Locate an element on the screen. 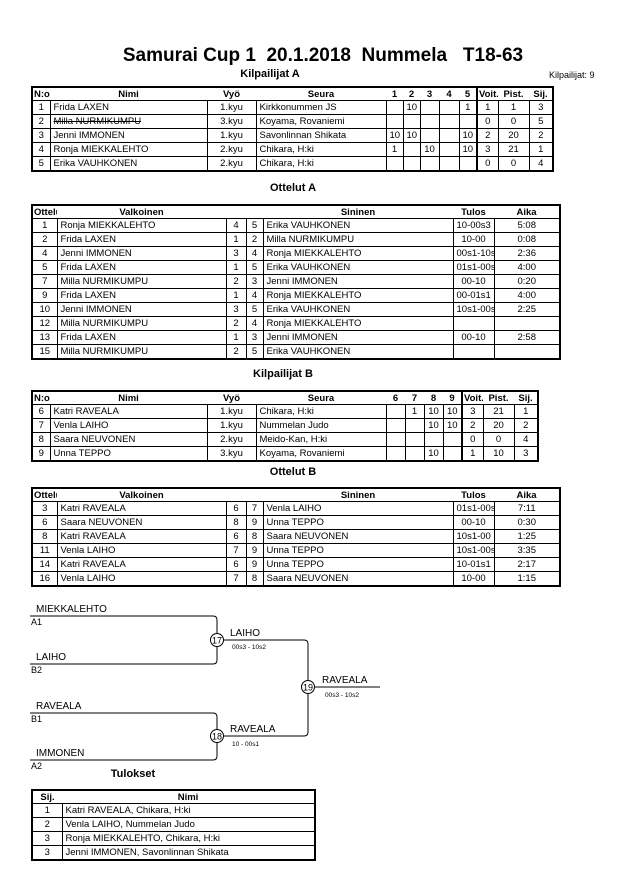 The height and width of the screenshot is (891, 630). match-19-circle is located at coordinates (308, 687).